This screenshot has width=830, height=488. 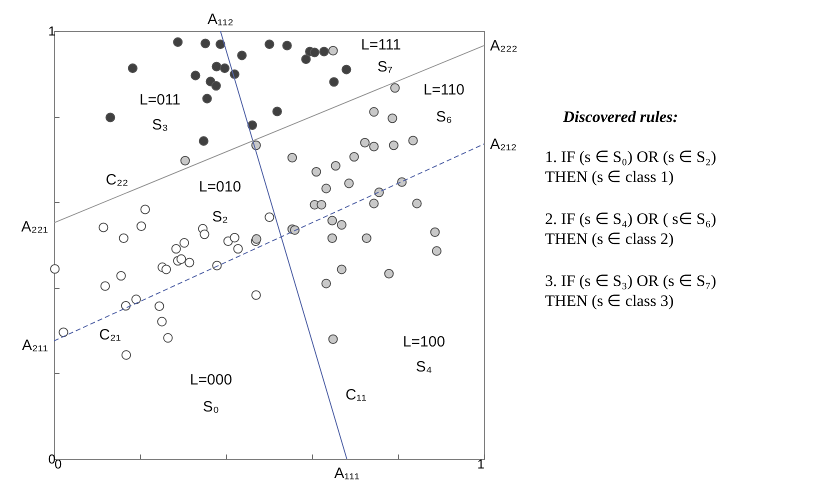 I want to click on annotation: L=000, so click(x=211, y=380).